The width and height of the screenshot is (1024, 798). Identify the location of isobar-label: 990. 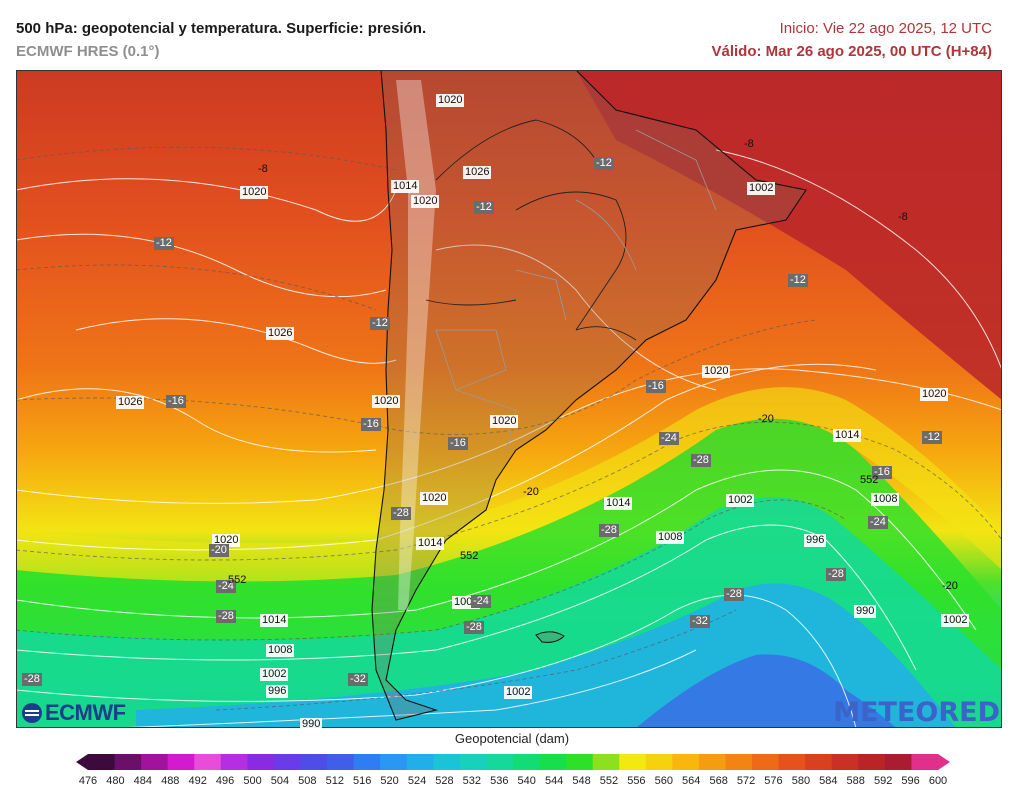
(311, 723).